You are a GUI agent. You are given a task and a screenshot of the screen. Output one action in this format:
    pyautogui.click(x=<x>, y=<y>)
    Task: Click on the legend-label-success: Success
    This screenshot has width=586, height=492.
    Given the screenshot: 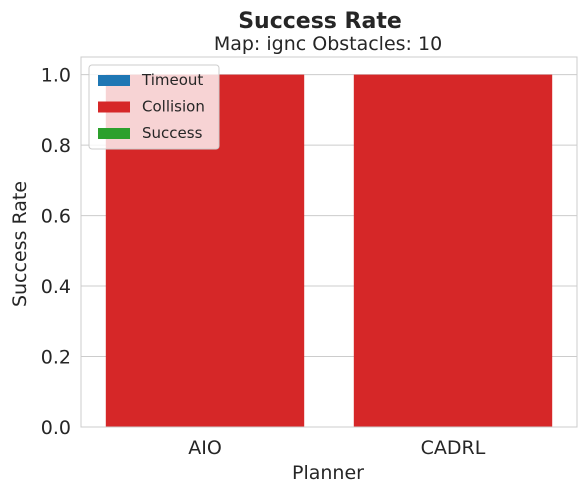 What is the action you would take?
    pyautogui.click(x=172, y=133)
    